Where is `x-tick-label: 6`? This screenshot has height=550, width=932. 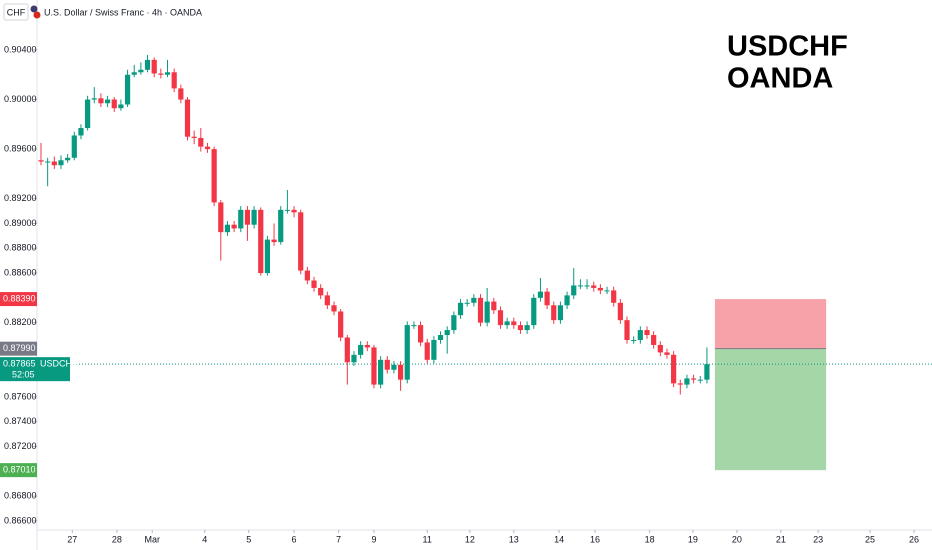
x-tick-label: 6 is located at coordinates (294, 539).